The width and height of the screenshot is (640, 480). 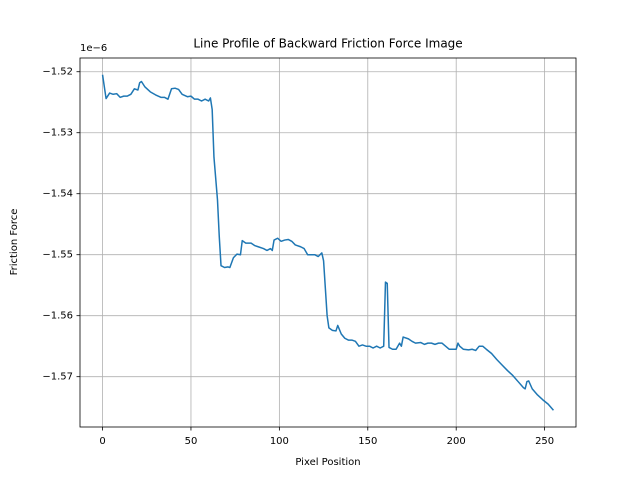 What do you see at coordinates (57, 316) in the screenshot?
I see `y-tick-label: −1.56` at bounding box center [57, 316].